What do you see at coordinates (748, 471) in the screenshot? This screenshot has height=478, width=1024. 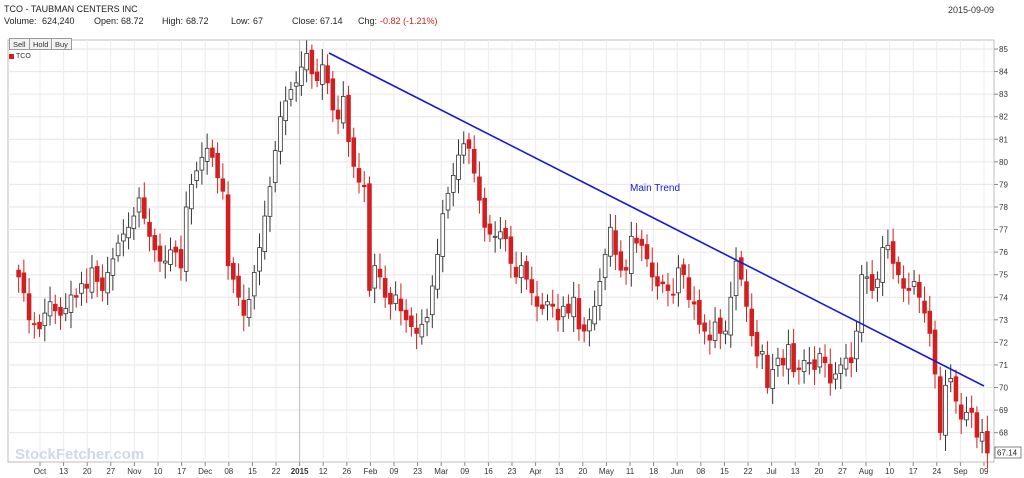 I see `x-tick-label: 22` at bounding box center [748, 471].